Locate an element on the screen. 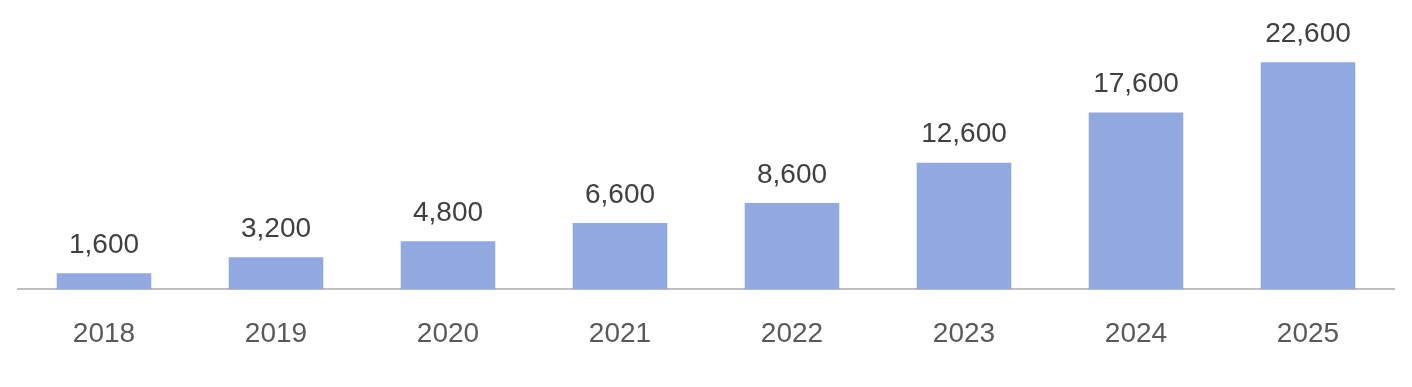 This screenshot has height=387, width=1412. data-label: 12,600 is located at coordinates (964, 133).